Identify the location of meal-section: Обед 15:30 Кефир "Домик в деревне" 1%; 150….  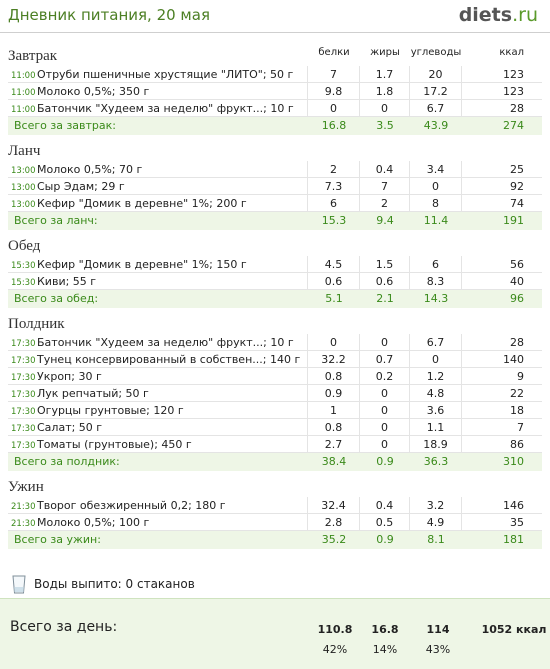
(275, 271).